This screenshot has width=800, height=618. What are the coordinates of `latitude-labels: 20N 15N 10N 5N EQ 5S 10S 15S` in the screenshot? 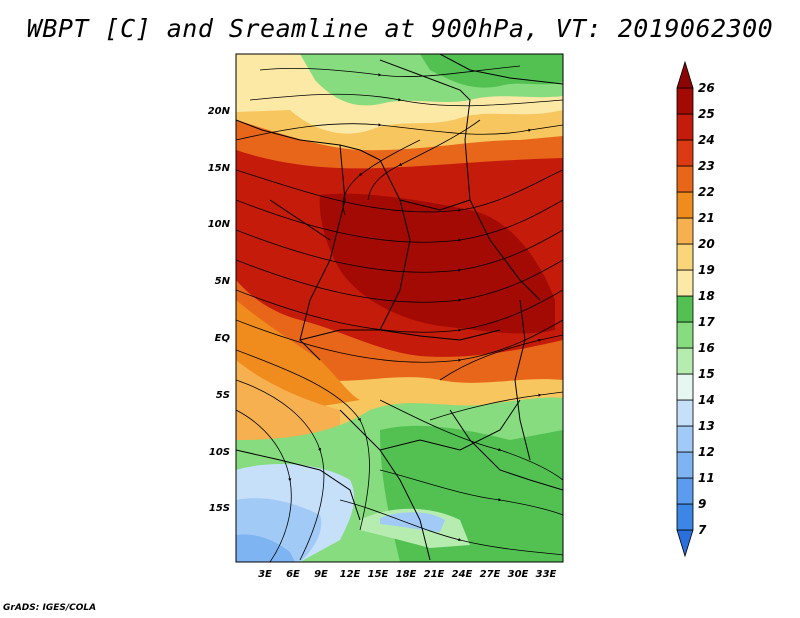 It's located at (219, 310).